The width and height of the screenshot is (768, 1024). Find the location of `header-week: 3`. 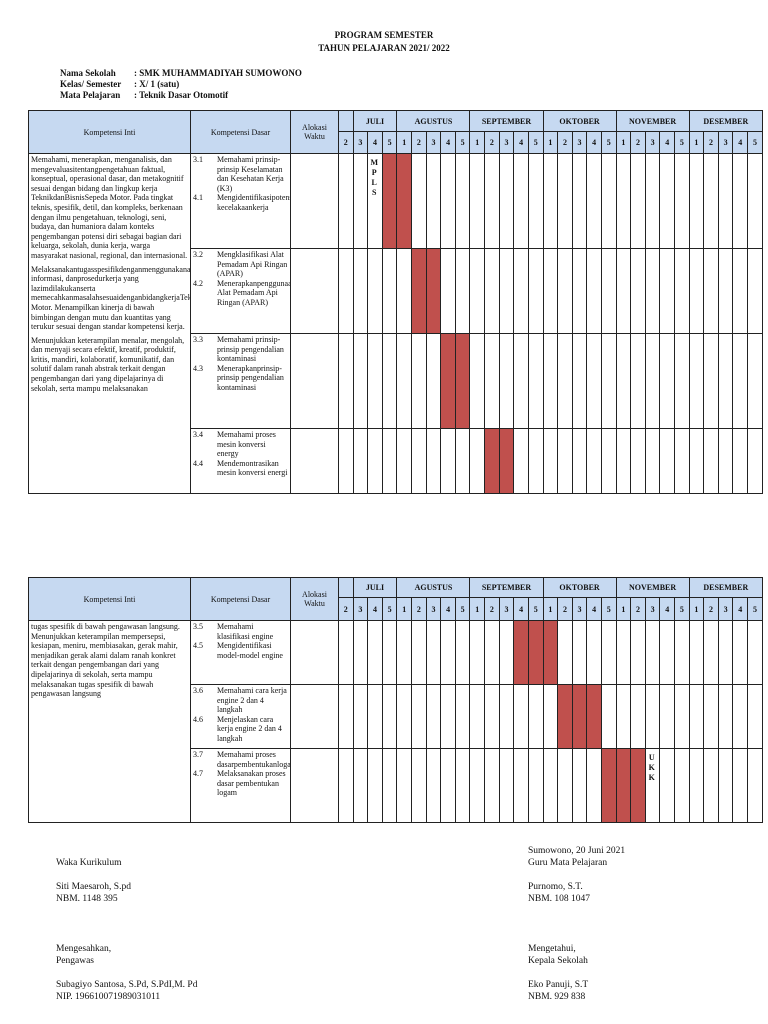

header-week: 3 is located at coordinates (579, 609).